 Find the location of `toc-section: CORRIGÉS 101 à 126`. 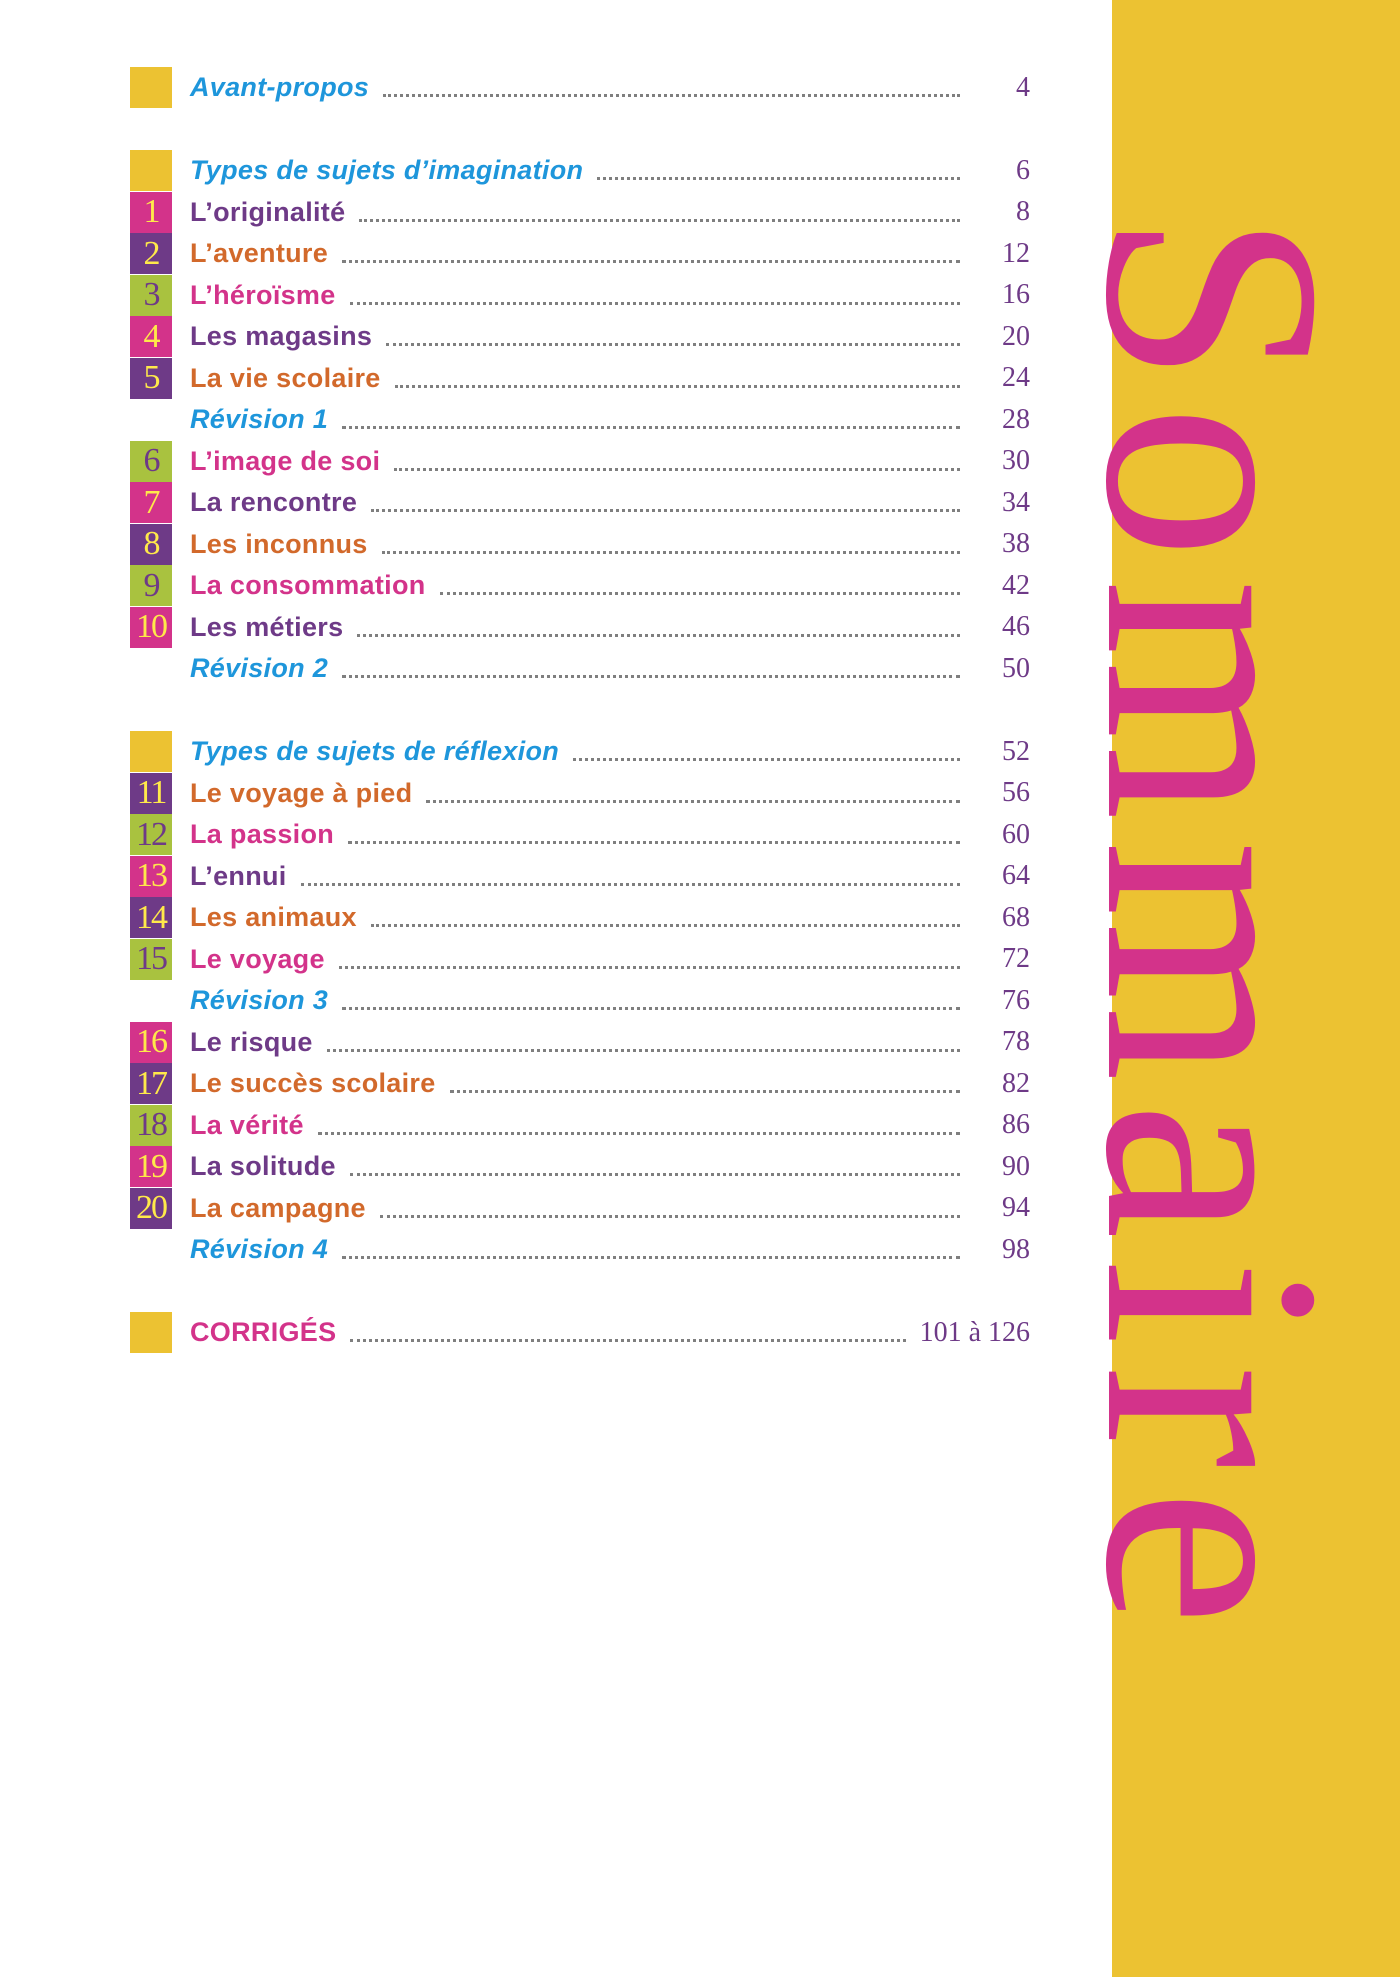

toc-section: CORRIGÉS 101 à 126 is located at coordinates (580, 1333).